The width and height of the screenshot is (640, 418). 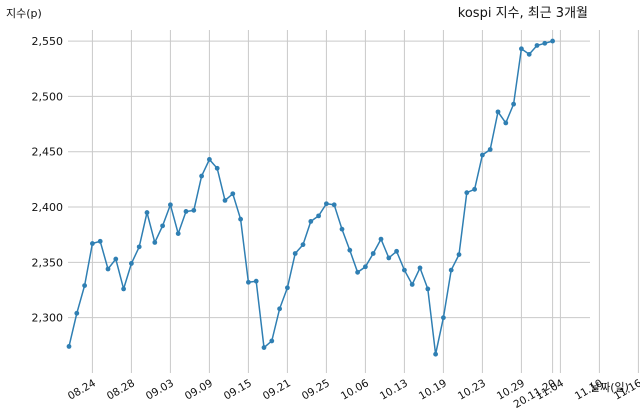 I want to click on x-tick-label: 08.28, so click(x=121, y=389).